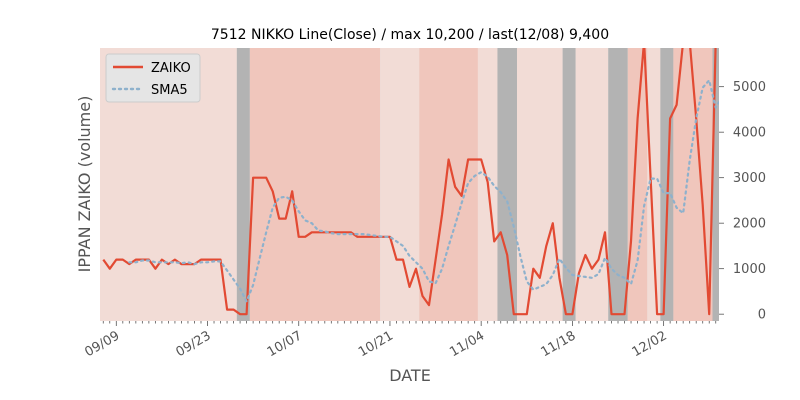 This screenshot has height=400, width=800. What do you see at coordinates (749, 269) in the screenshot?
I see `y-tick-label: 1000` at bounding box center [749, 269].